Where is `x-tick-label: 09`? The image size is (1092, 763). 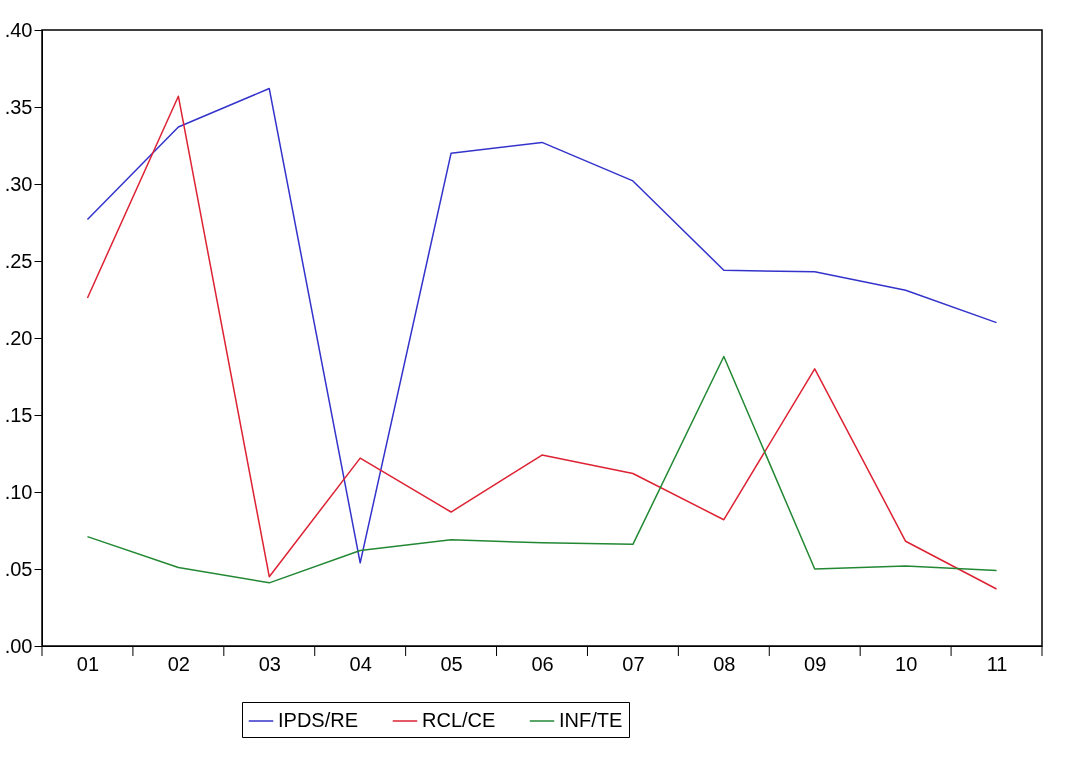 x-tick-label: 09 is located at coordinates (815, 663).